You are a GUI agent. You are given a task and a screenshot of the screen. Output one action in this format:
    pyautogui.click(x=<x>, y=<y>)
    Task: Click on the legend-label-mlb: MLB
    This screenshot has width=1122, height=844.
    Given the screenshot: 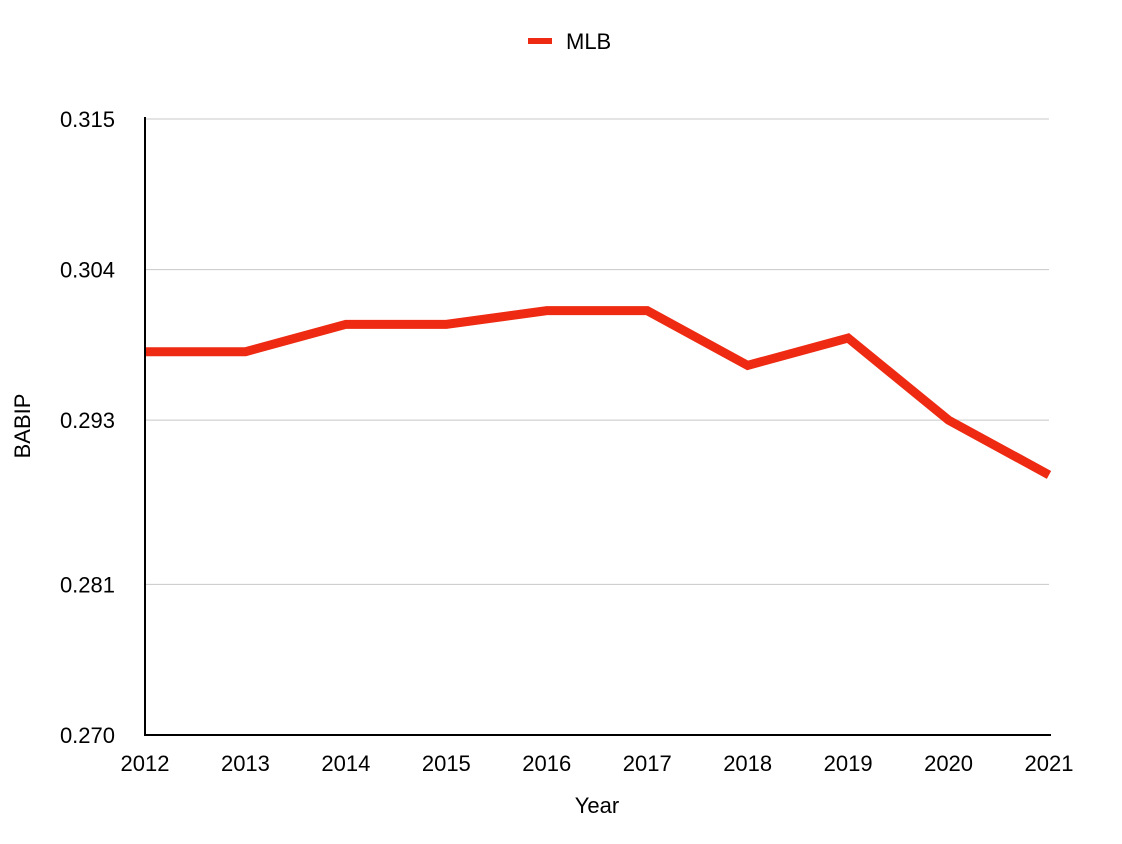 What is the action you would take?
    pyautogui.click(x=588, y=41)
    